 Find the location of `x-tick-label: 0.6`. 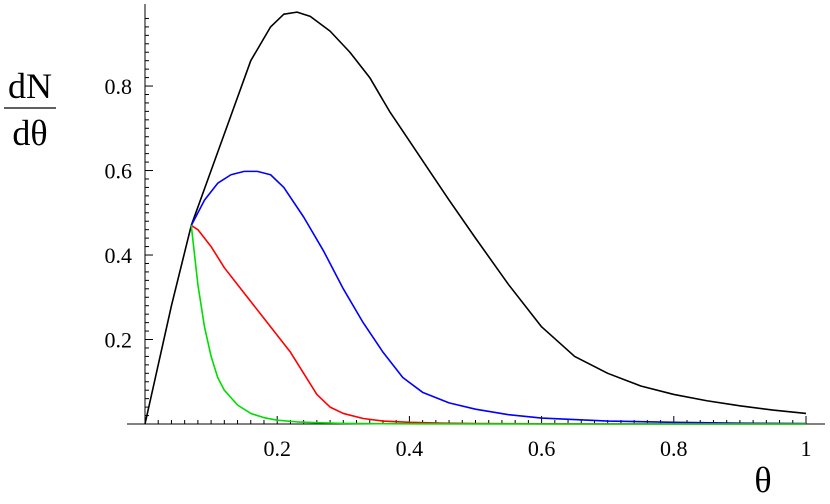

x-tick-label: 0.6 is located at coordinates (542, 448).